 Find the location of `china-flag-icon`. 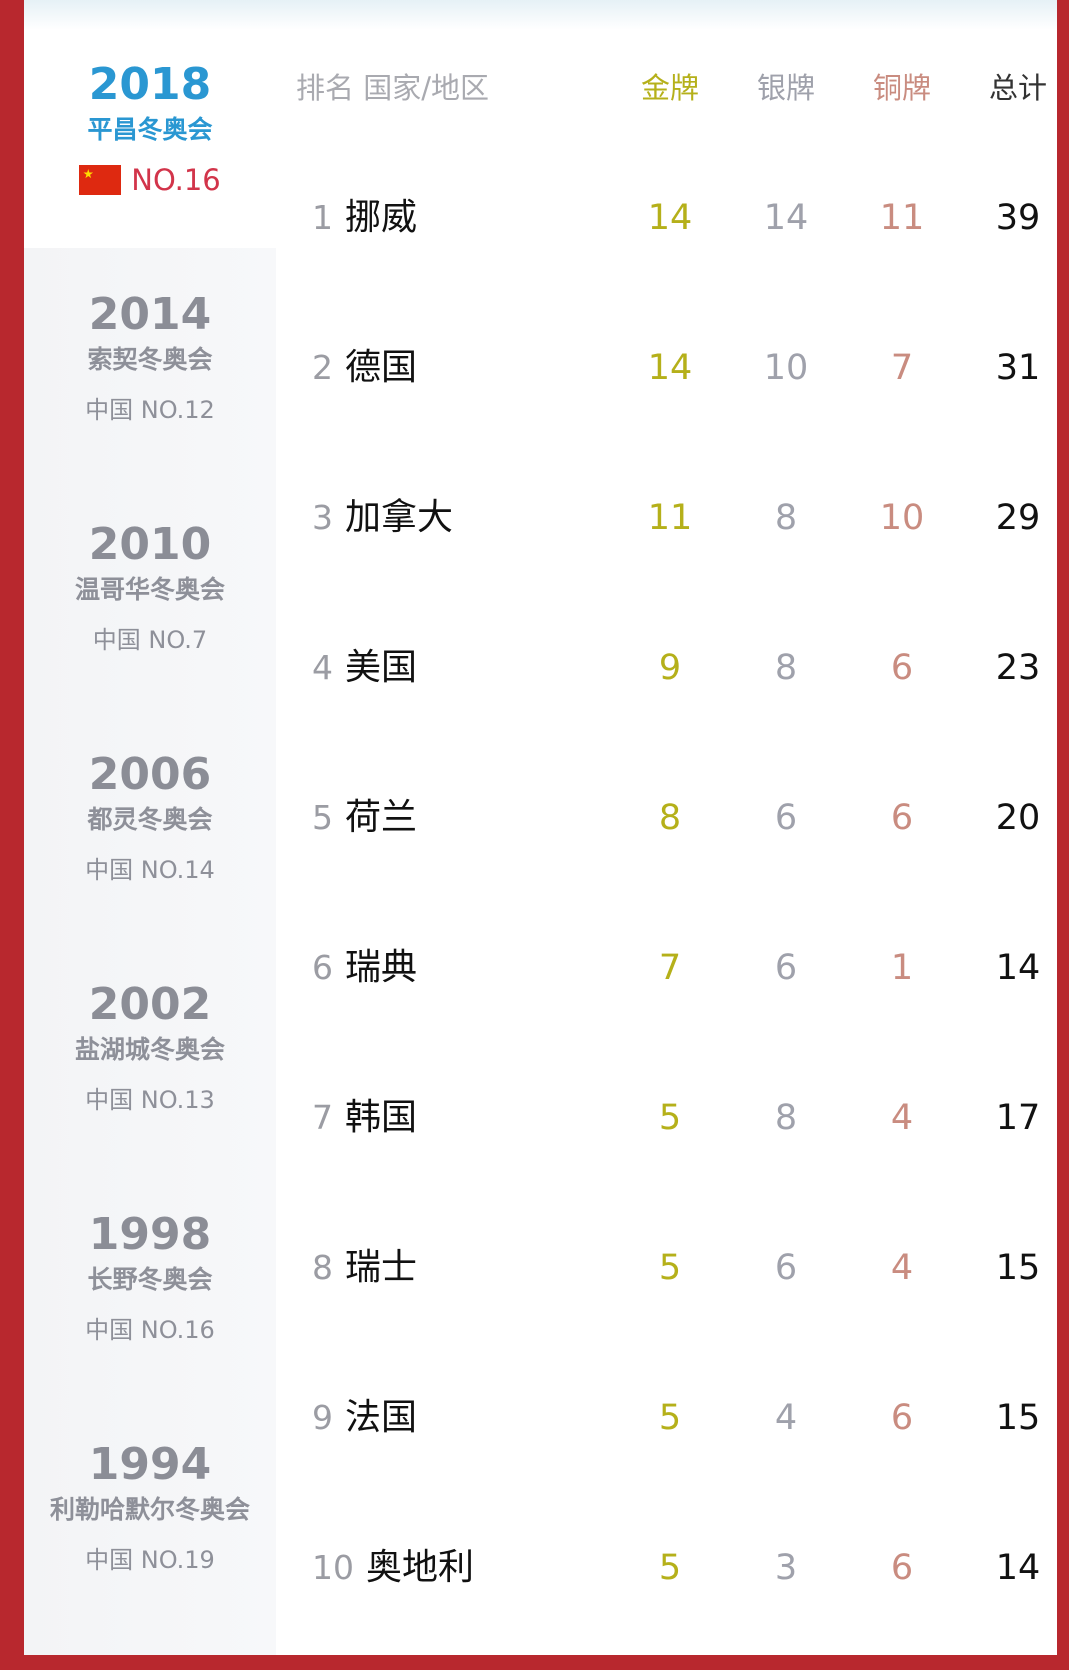

china-flag-icon is located at coordinates (100, 180).